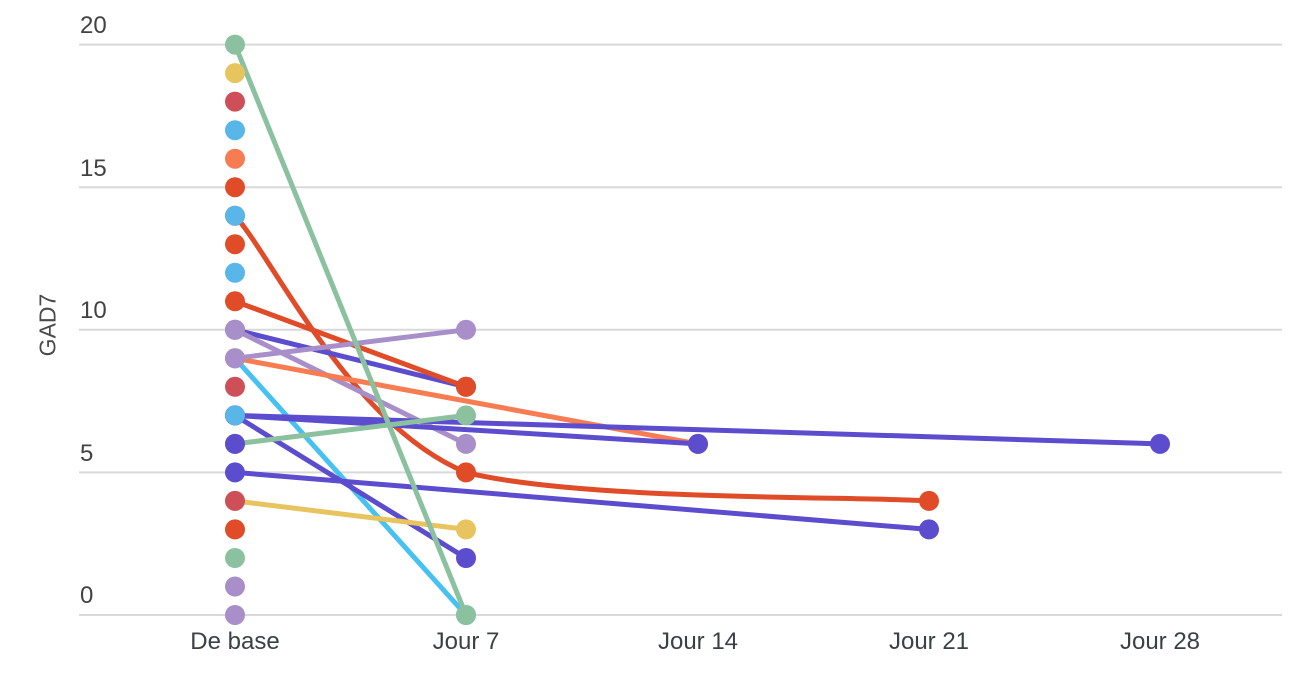 The height and width of the screenshot is (686, 1310). Describe the element at coordinates (87, 595) in the screenshot. I see `y-tick-label-0: 0` at that location.